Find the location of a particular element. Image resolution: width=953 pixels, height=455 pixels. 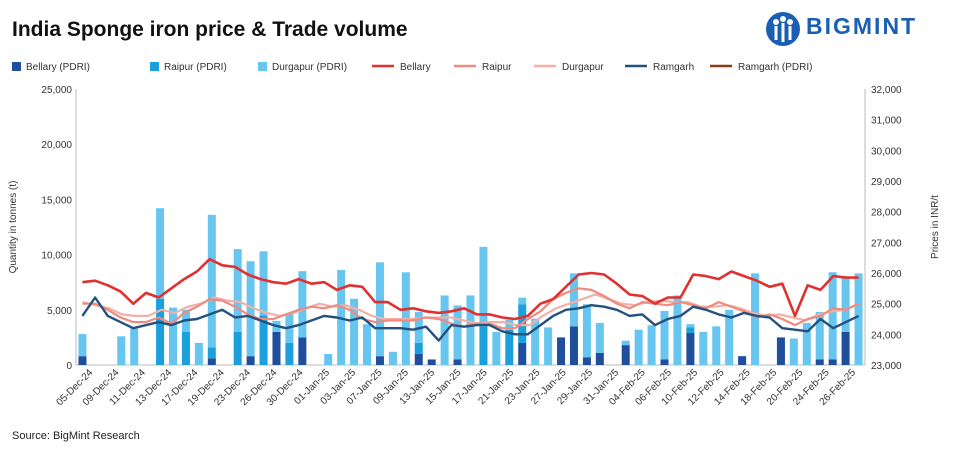

y-tick-label: 20,000 is located at coordinates (56, 145).